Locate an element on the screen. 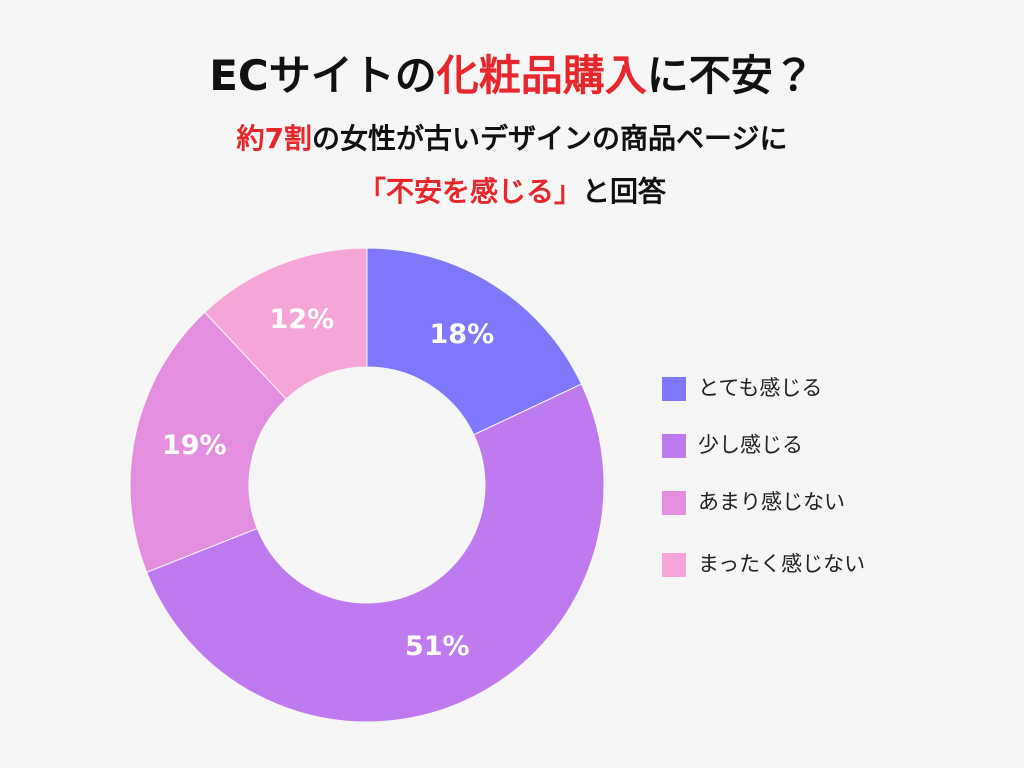 The width and height of the screenshot is (1024, 768). chart-subtitle-part: 「不安を感じる」 is located at coordinates (470, 191).